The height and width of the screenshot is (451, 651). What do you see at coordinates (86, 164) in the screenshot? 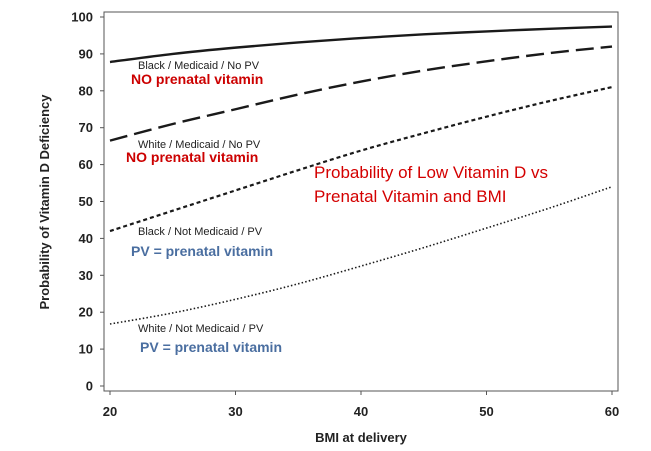
I see `y-tick-label: 60` at bounding box center [86, 164].